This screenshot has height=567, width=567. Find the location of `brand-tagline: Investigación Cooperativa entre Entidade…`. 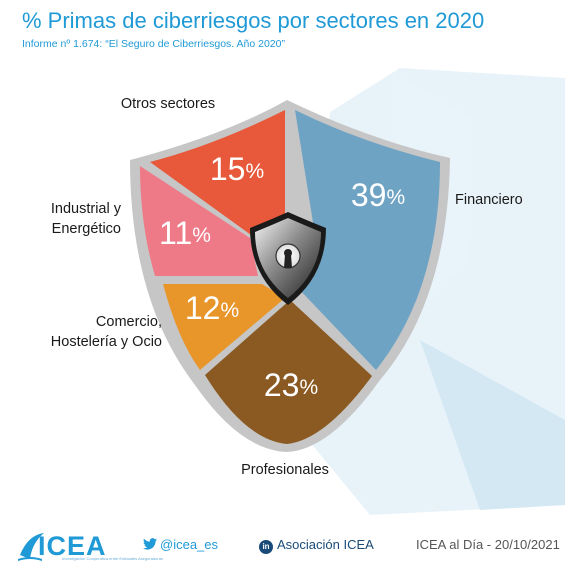

brand-tagline: Investigación Cooperativa entre Entidade… is located at coordinates (112, 558).